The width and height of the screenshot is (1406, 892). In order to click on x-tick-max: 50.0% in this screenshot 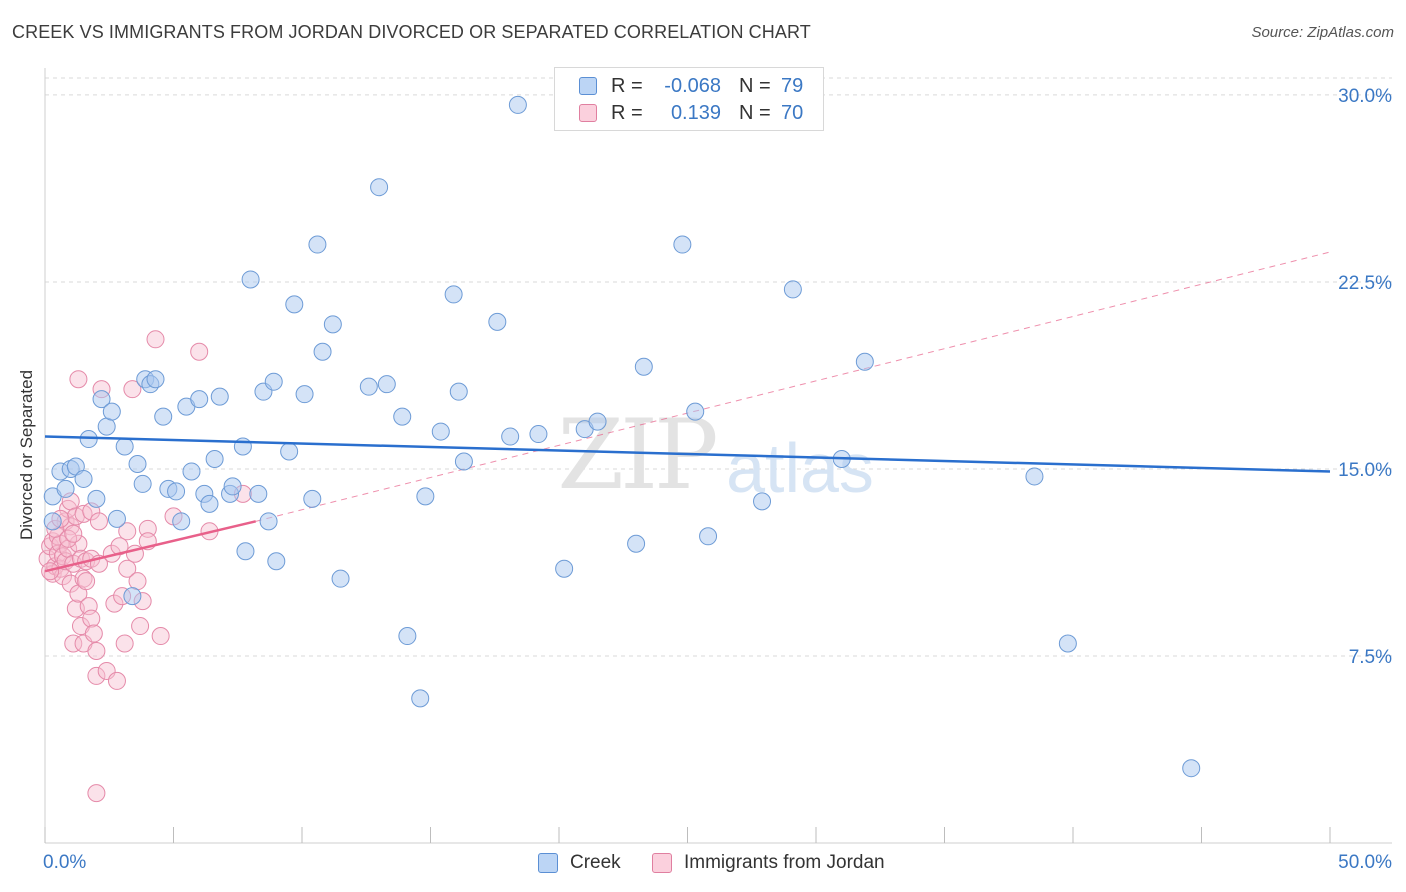, I will do `click(1365, 862)`.